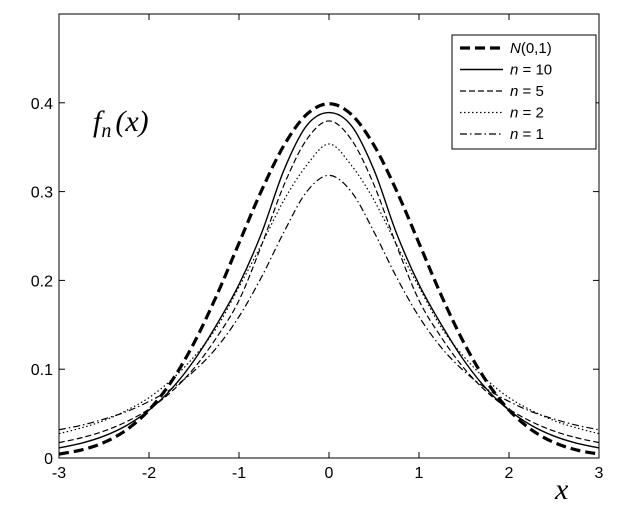 This screenshot has width=627, height=512. Describe the element at coordinates (149, 473) in the screenshot. I see `x-tick-label: -2` at that location.